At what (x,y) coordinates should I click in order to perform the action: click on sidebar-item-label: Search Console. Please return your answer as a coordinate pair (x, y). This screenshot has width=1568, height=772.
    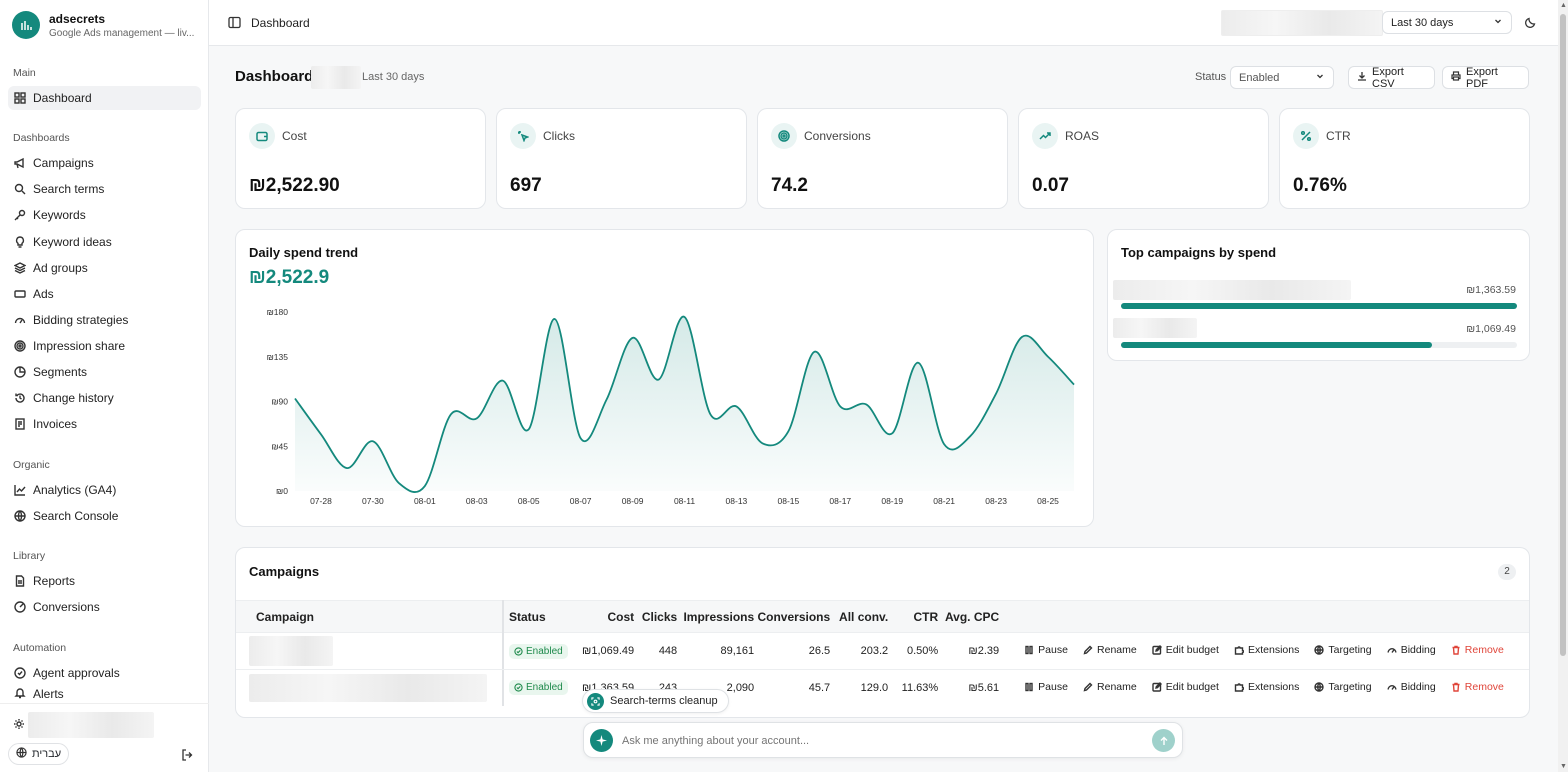
    Looking at the image, I should click on (76, 516).